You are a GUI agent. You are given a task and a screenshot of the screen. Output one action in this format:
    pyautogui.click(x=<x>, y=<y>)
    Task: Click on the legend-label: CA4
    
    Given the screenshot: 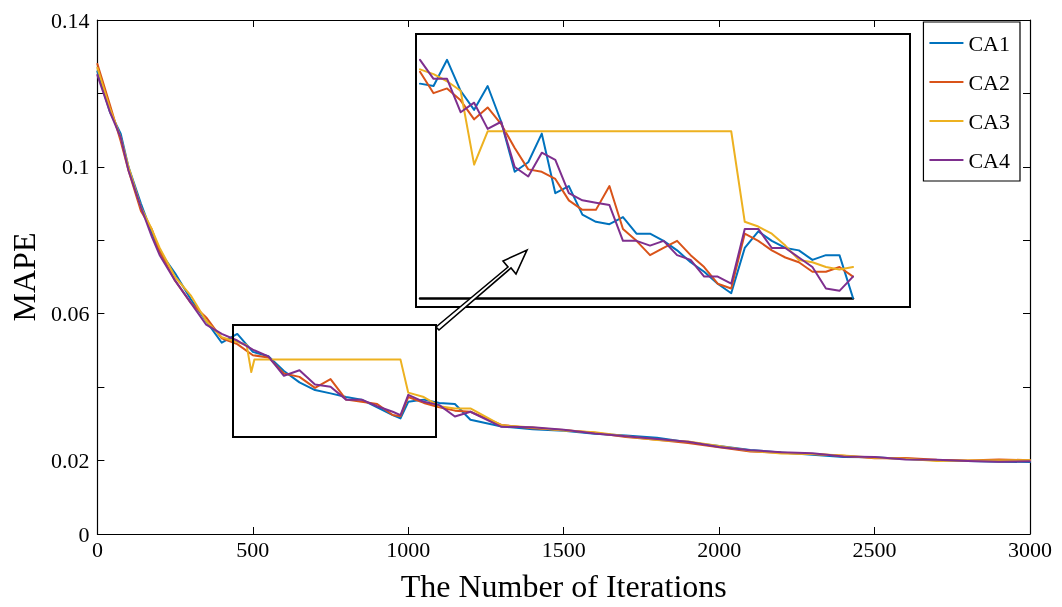 What is the action you would take?
    pyautogui.click(x=989, y=160)
    